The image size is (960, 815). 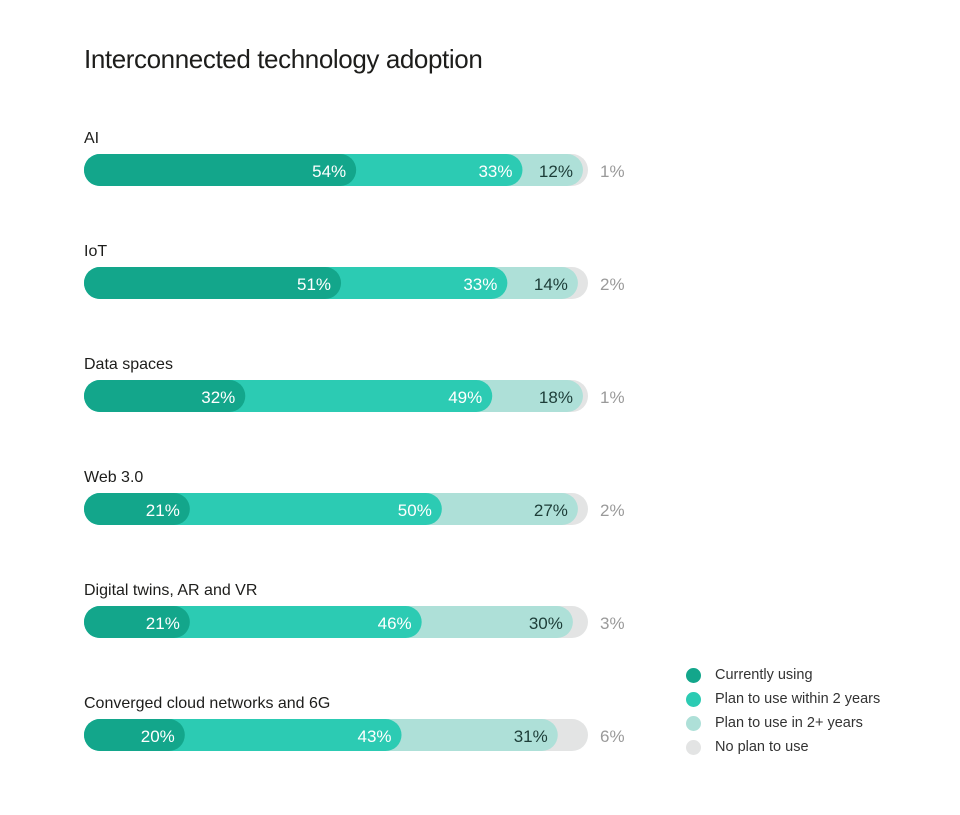 I want to click on legend-item: Currently using, so click(x=783, y=675).